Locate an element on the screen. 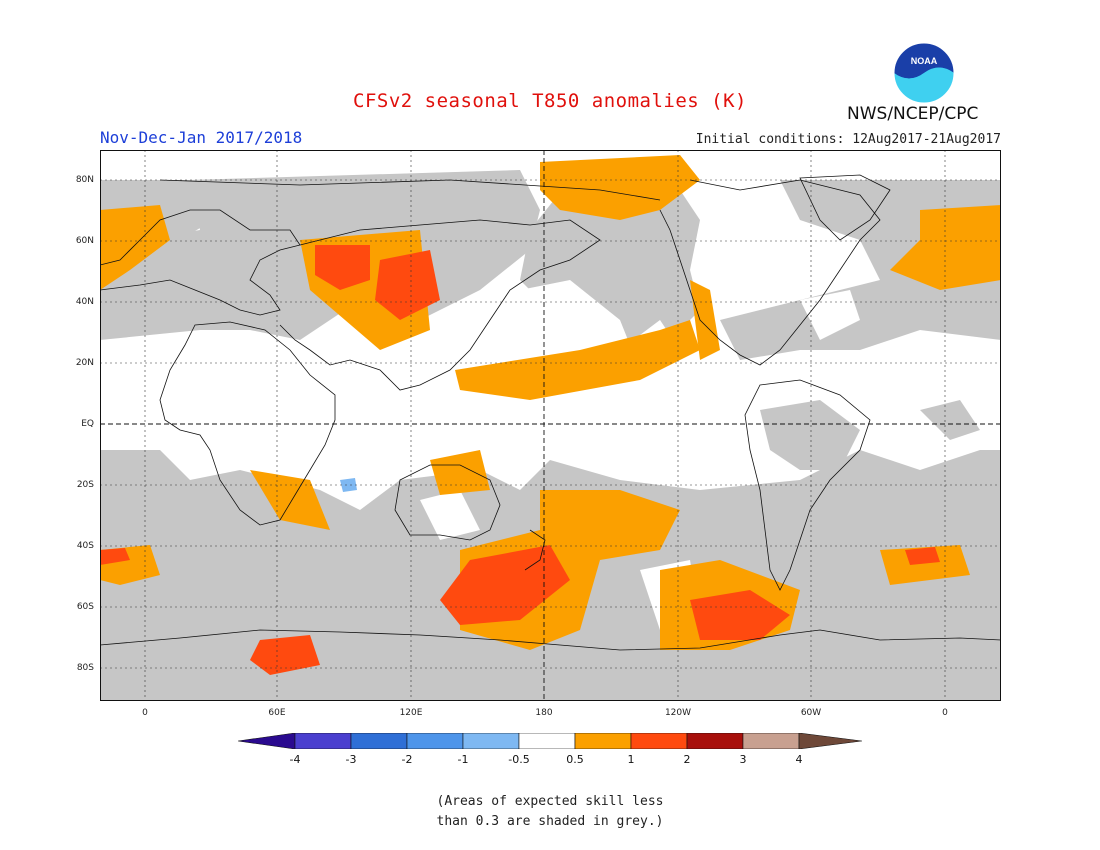 The height and width of the screenshot is (850, 1100). colorbar-arrow-right is located at coordinates (830, 741).